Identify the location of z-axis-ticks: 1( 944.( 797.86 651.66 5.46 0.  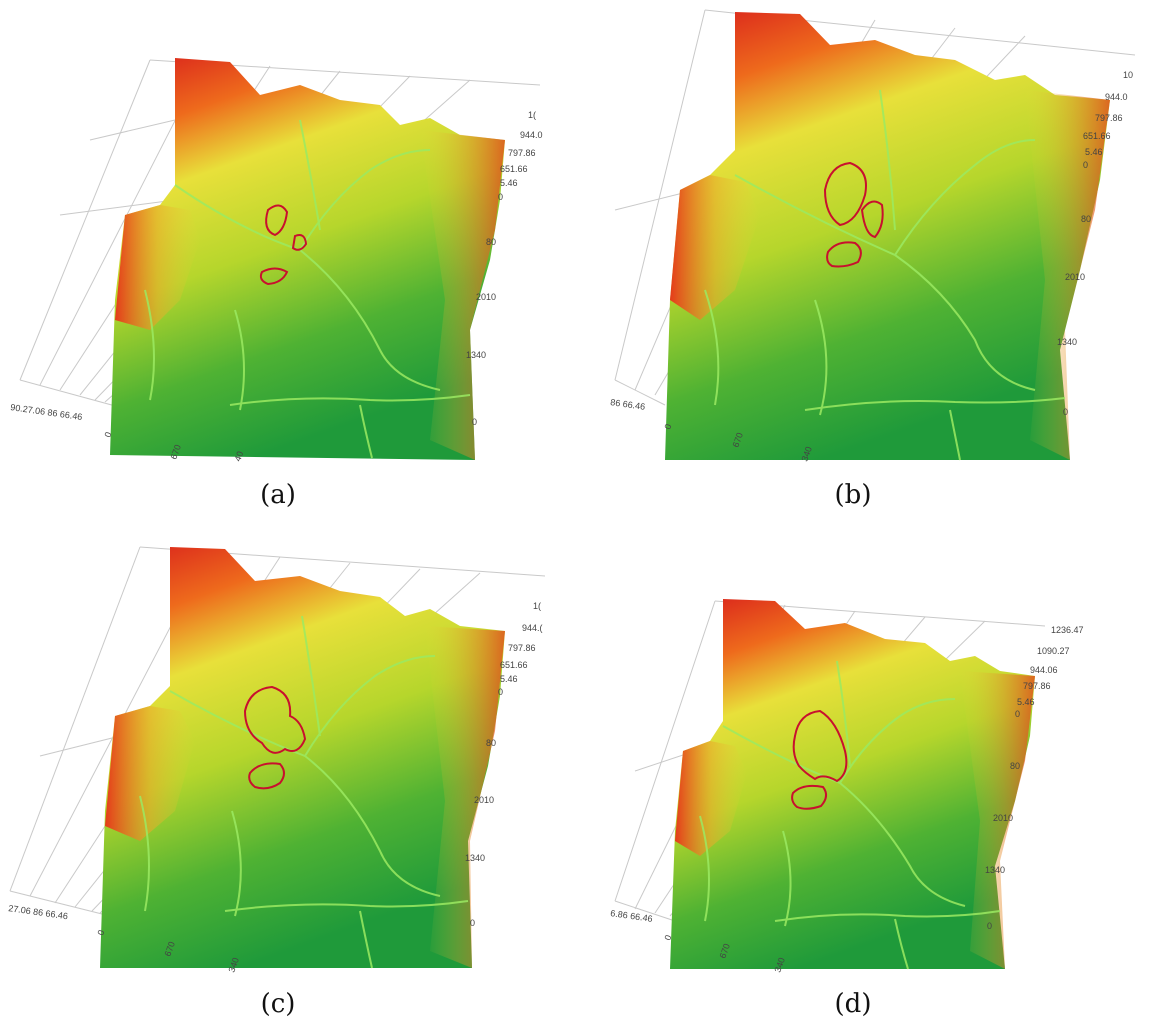
(520, 649).